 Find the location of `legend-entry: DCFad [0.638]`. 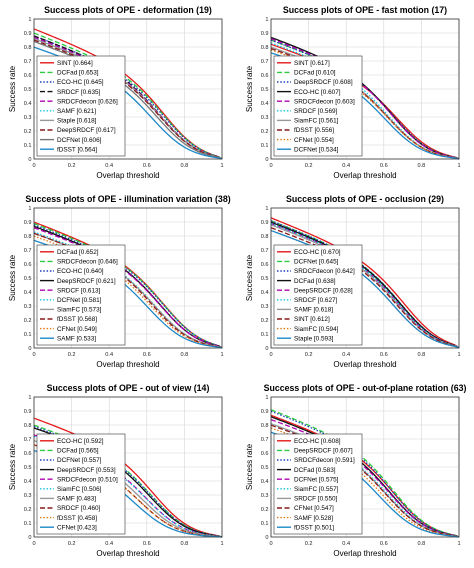

legend-entry: DCFad [0.638] is located at coordinates (315, 281).